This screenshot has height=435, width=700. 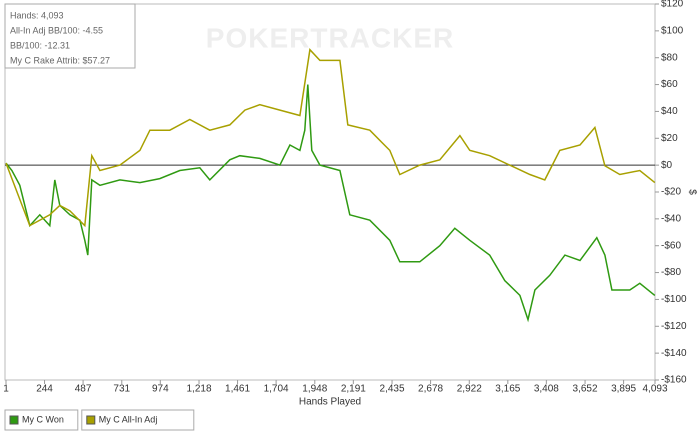 What do you see at coordinates (671, 192) in the screenshot?
I see `y-tick-label: -$20` at bounding box center [671, 192].